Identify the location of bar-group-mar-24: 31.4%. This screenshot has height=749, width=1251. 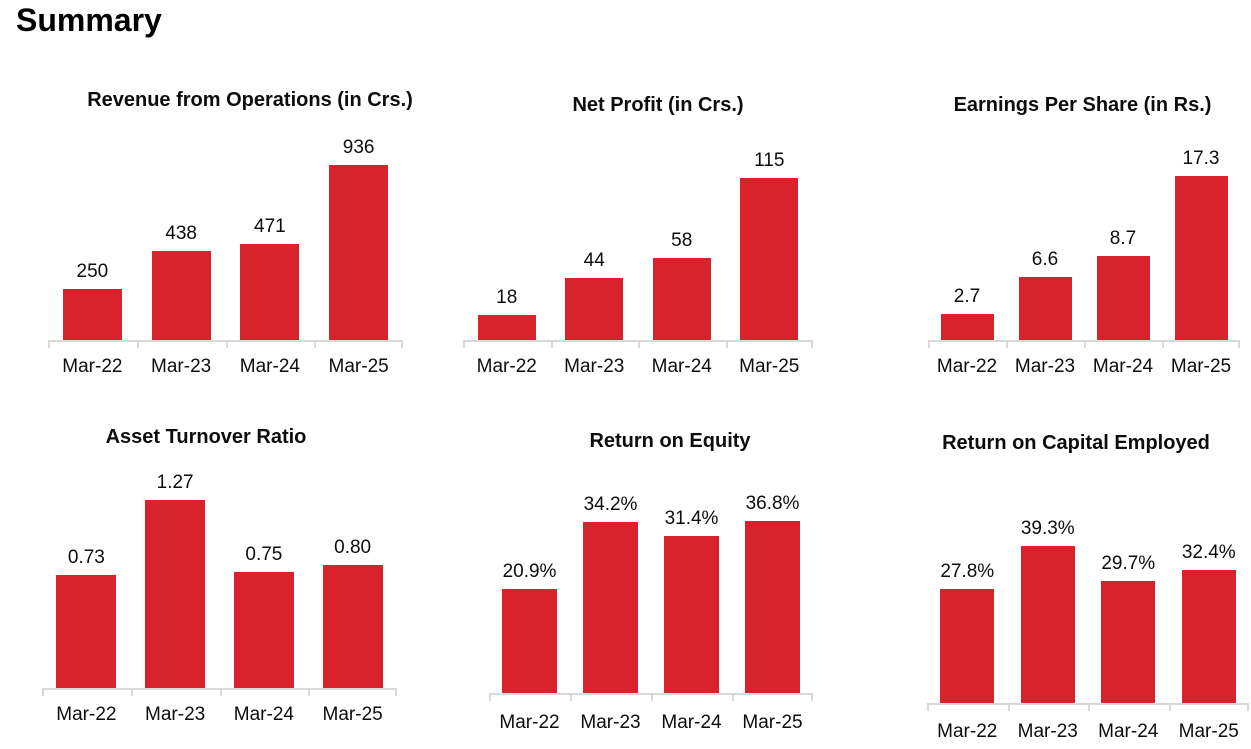
(691, 593).